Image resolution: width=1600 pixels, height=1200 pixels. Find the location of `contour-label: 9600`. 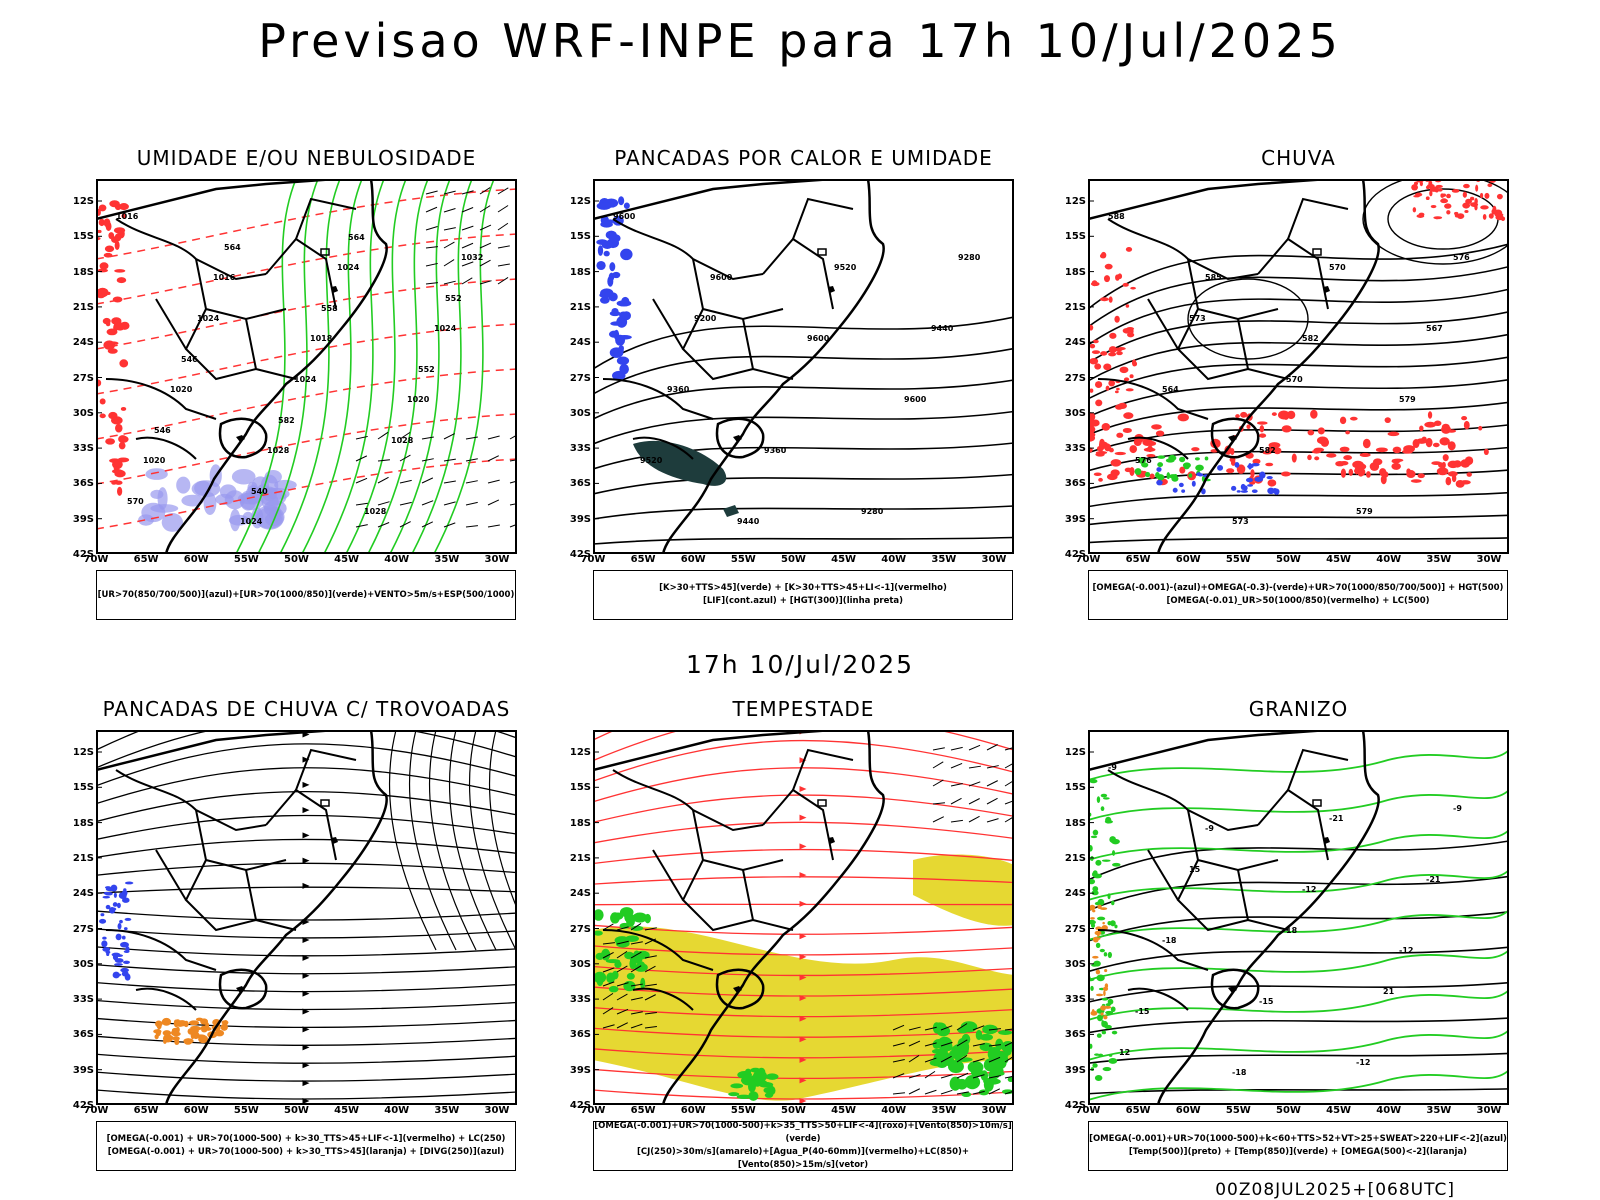

contour-label: 9600 is located at coordinates (818, 338).